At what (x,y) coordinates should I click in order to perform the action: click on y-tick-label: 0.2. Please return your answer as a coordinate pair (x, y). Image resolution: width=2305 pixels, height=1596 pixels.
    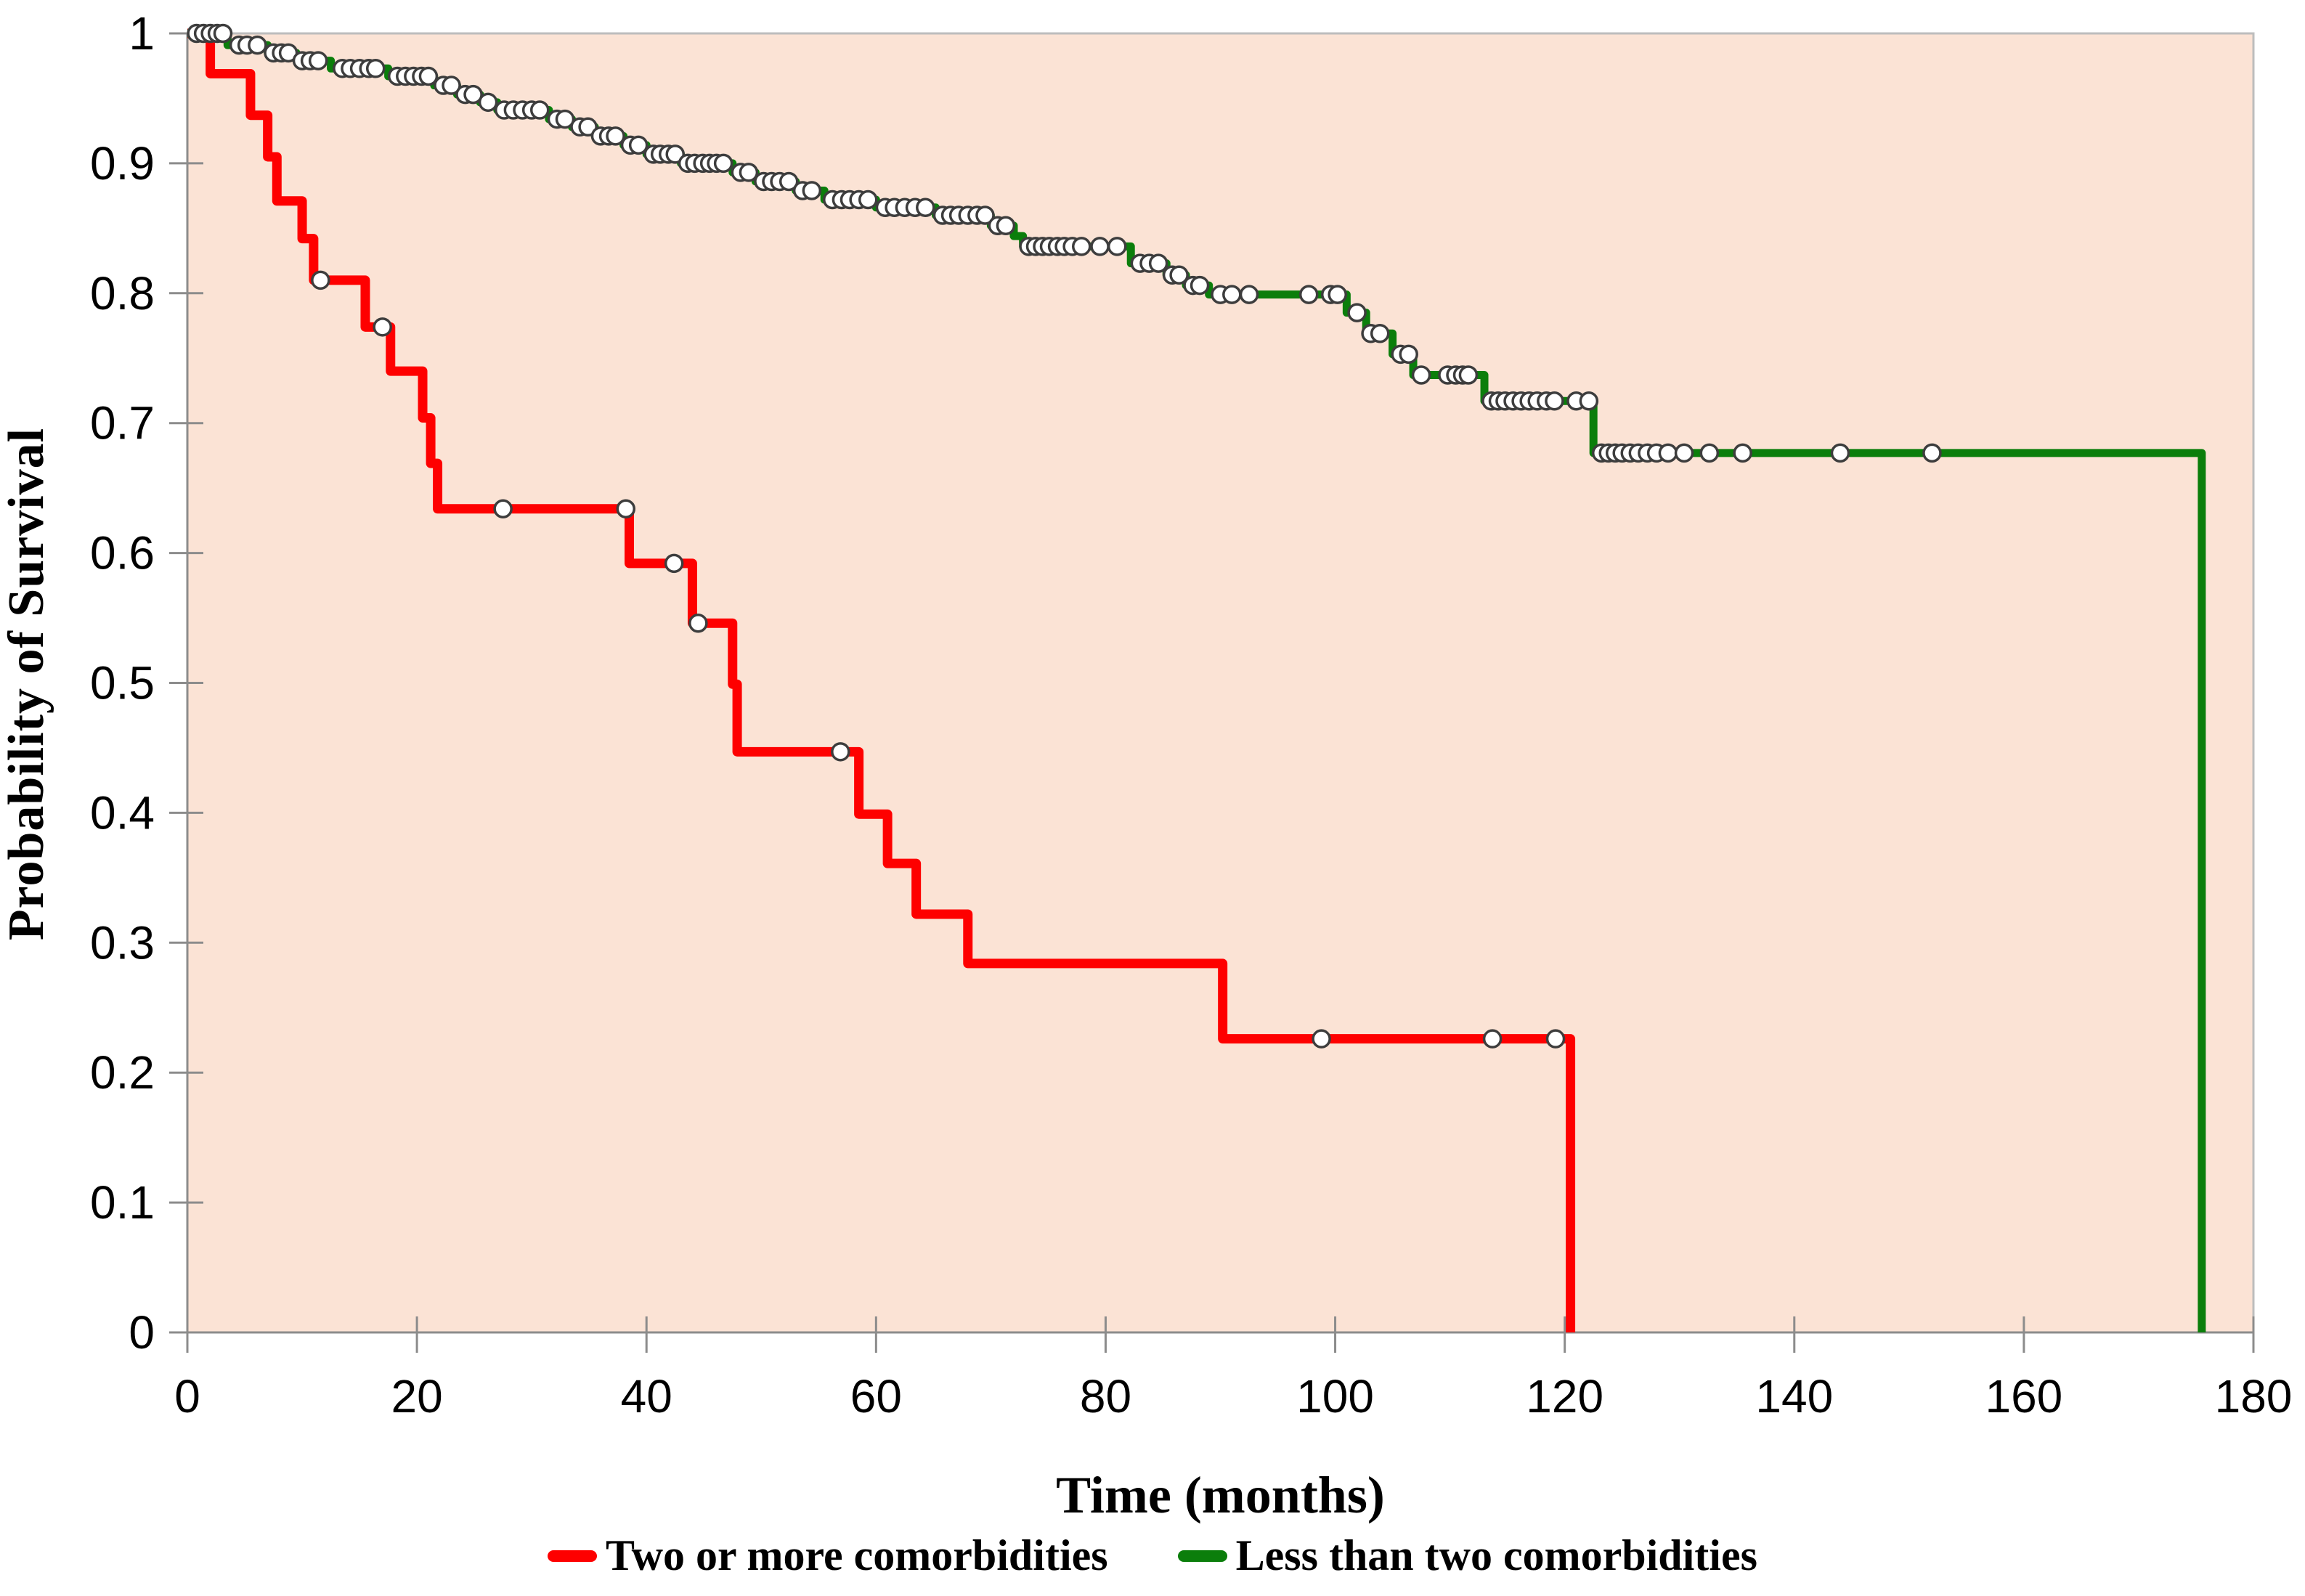
    Looking at the image, I should click on (122, 1072).